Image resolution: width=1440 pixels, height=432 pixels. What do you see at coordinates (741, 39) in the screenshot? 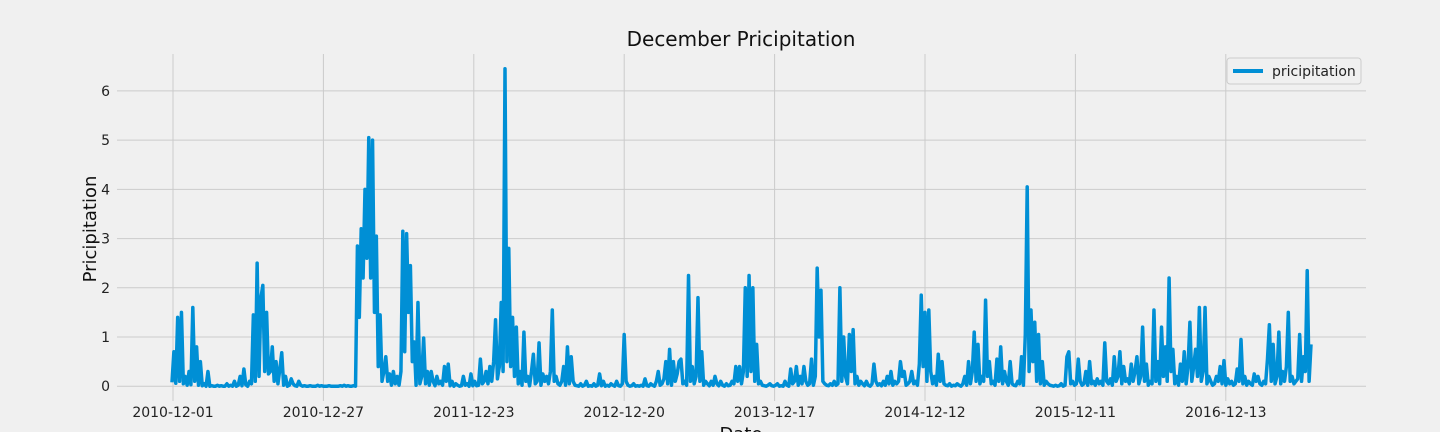
I see `chart-title: December Pricipitation` at bounding box center [741, 39].